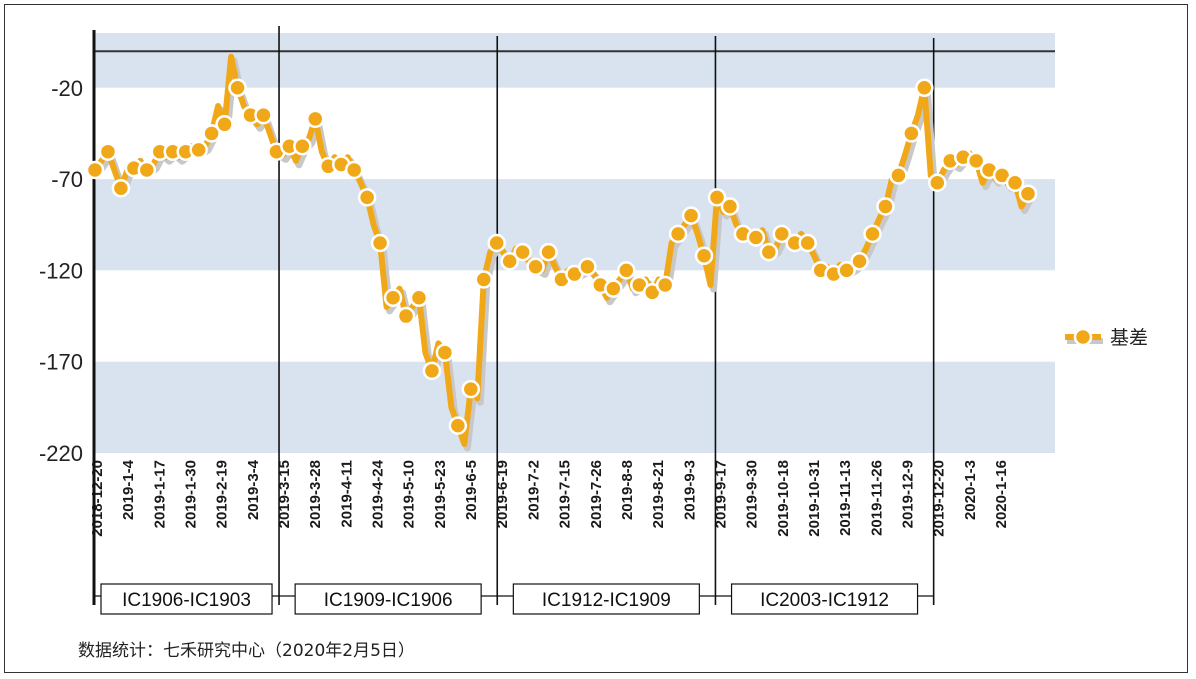 This screenshot has height=679, width=1196. Describe the element at coordinates (253, 489) in the screenshot. I see `x-tick-label: 2019-3-4` at that location.